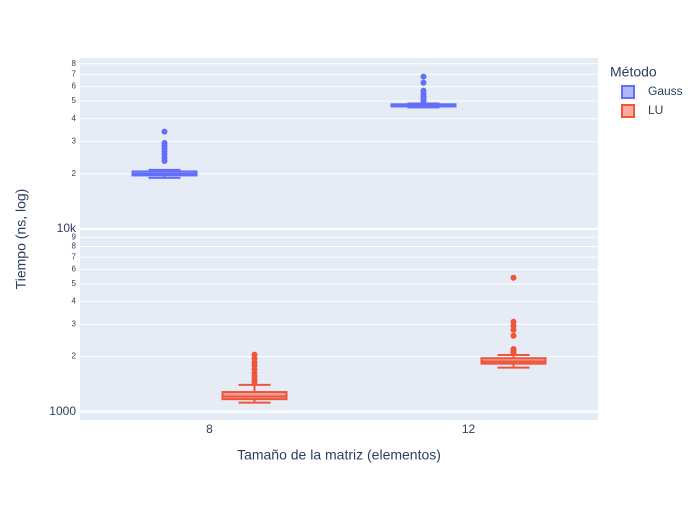  Describe the element at coordinates (339, 455) in the screenshot. I see `x-axis-label: Tamaño de la matriz (elementos)` at that location.